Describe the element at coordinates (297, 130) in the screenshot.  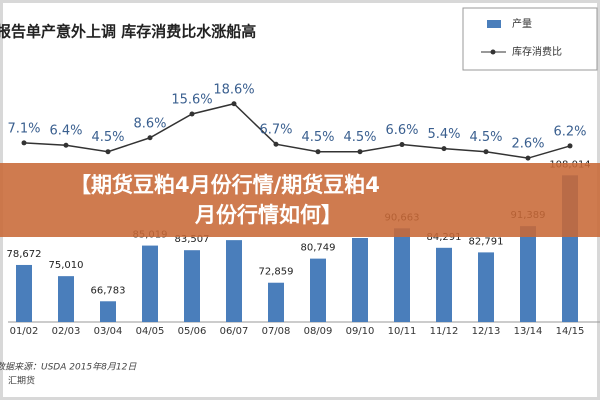
I see `ratio-line` at that location.